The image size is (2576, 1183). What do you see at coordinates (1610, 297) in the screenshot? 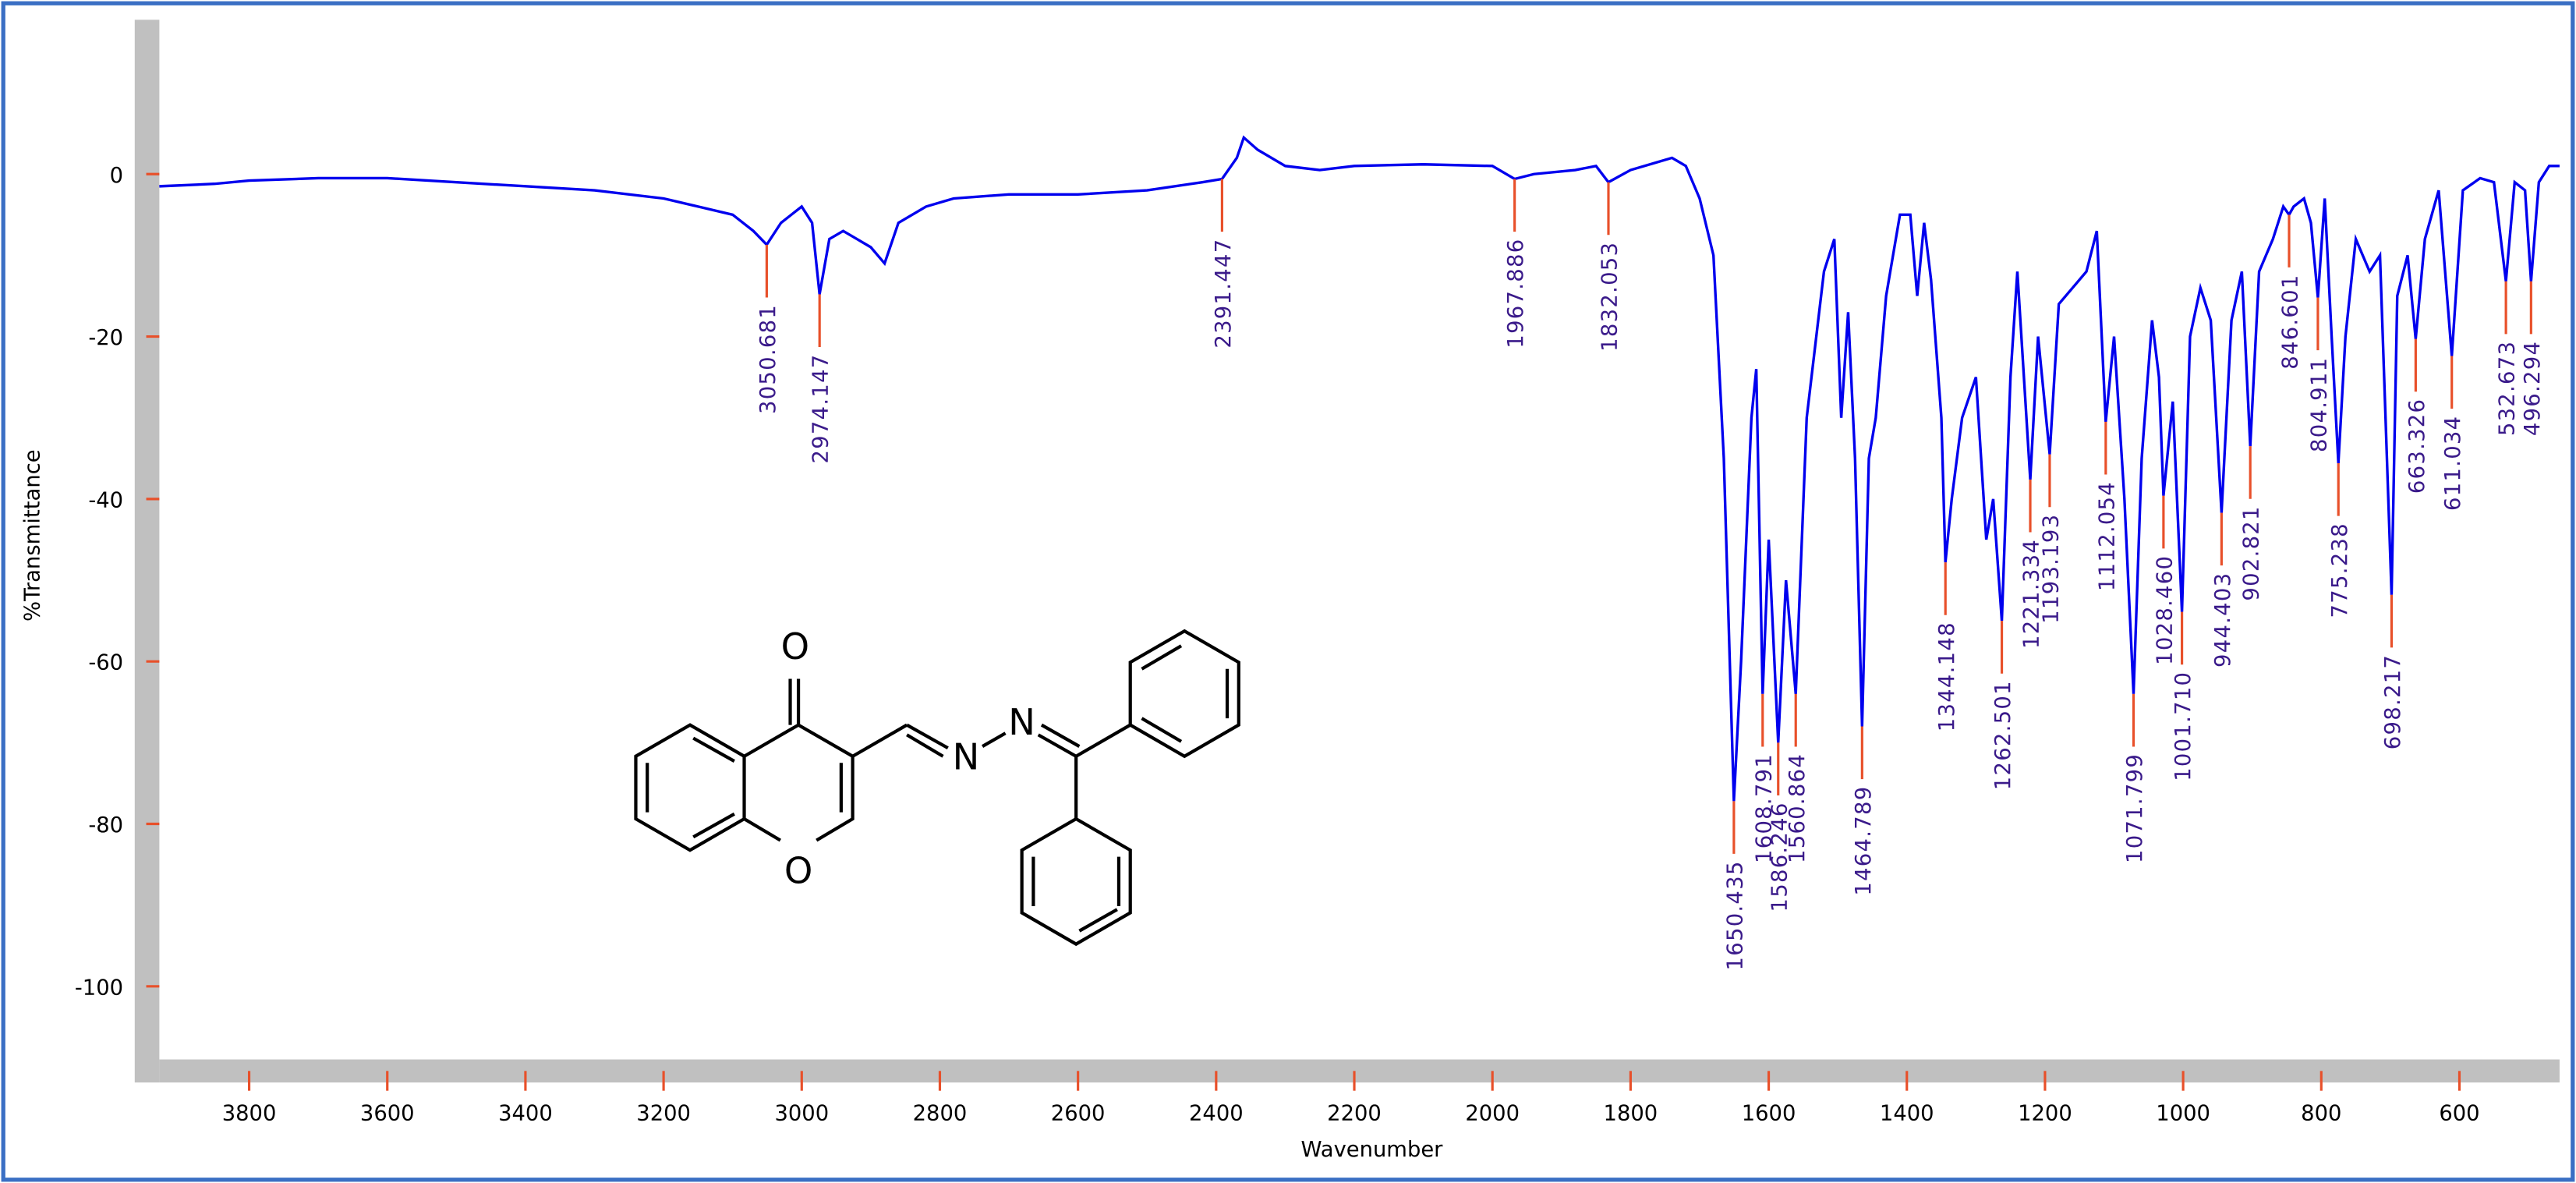
I see `peak-label: 1832.053` at bounding box center [1610, 297].